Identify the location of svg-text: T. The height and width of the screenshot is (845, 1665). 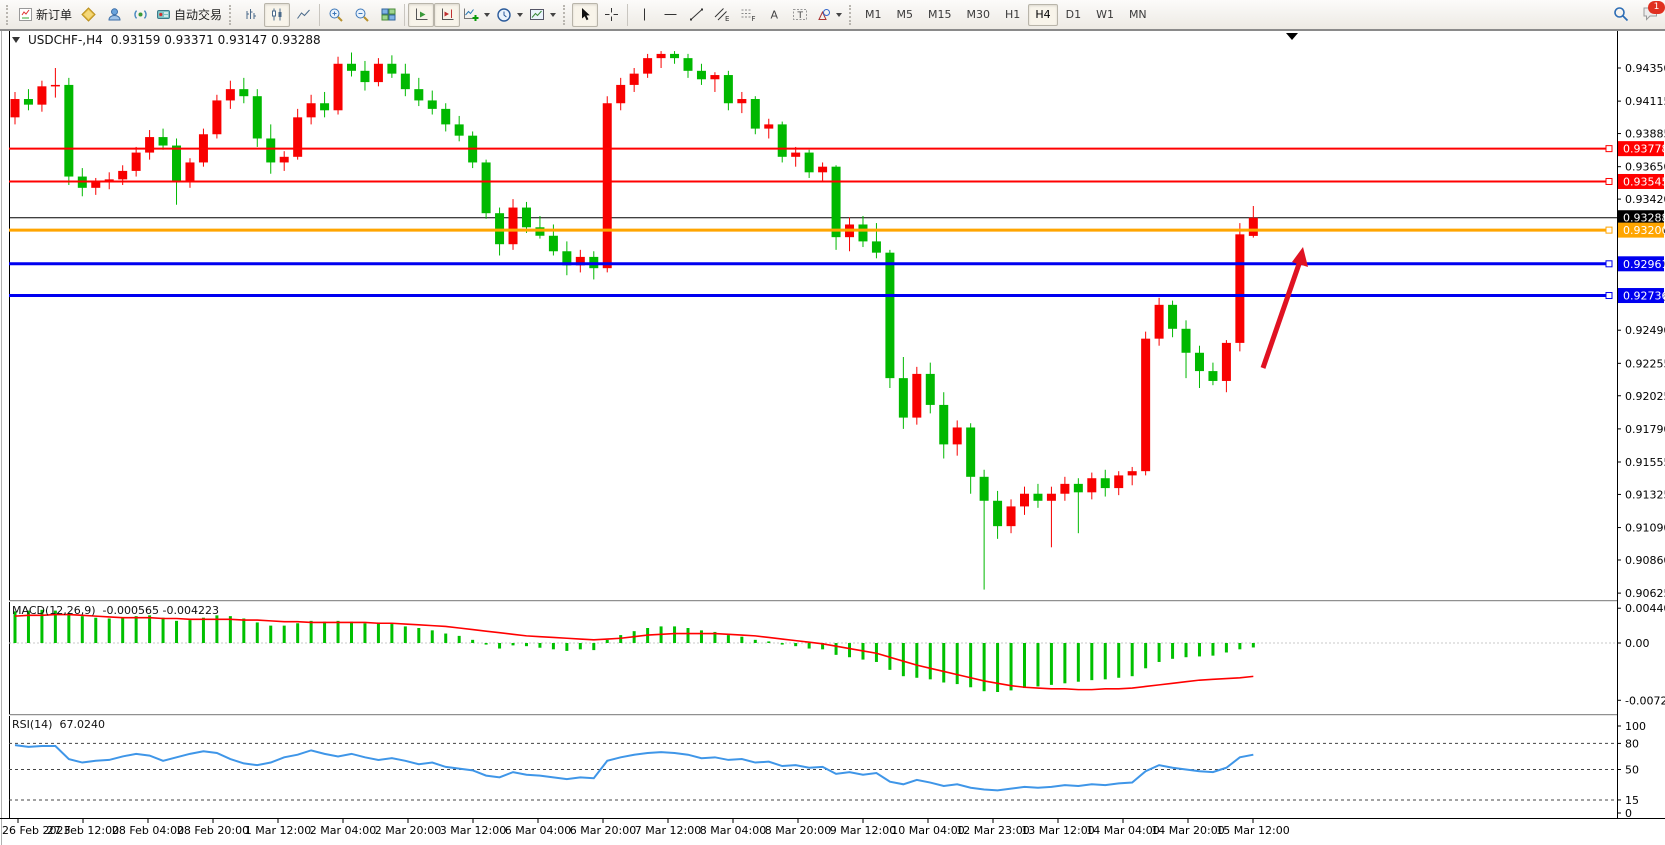
(800, 16).